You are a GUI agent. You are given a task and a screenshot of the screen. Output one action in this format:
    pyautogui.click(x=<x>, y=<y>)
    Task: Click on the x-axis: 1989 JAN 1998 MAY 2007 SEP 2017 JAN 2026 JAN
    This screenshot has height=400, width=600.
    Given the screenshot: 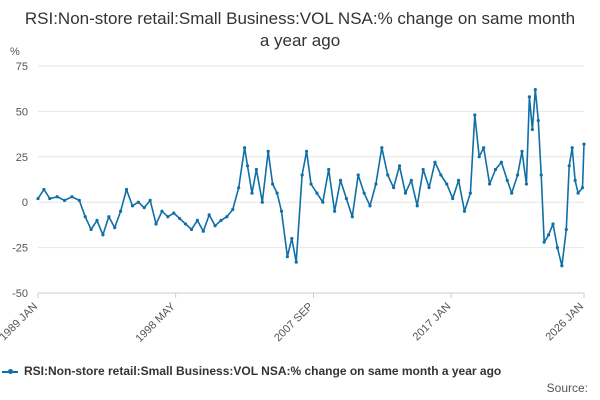 What is the action you would take?
    pyautogui.click(x=293, y=318)
    